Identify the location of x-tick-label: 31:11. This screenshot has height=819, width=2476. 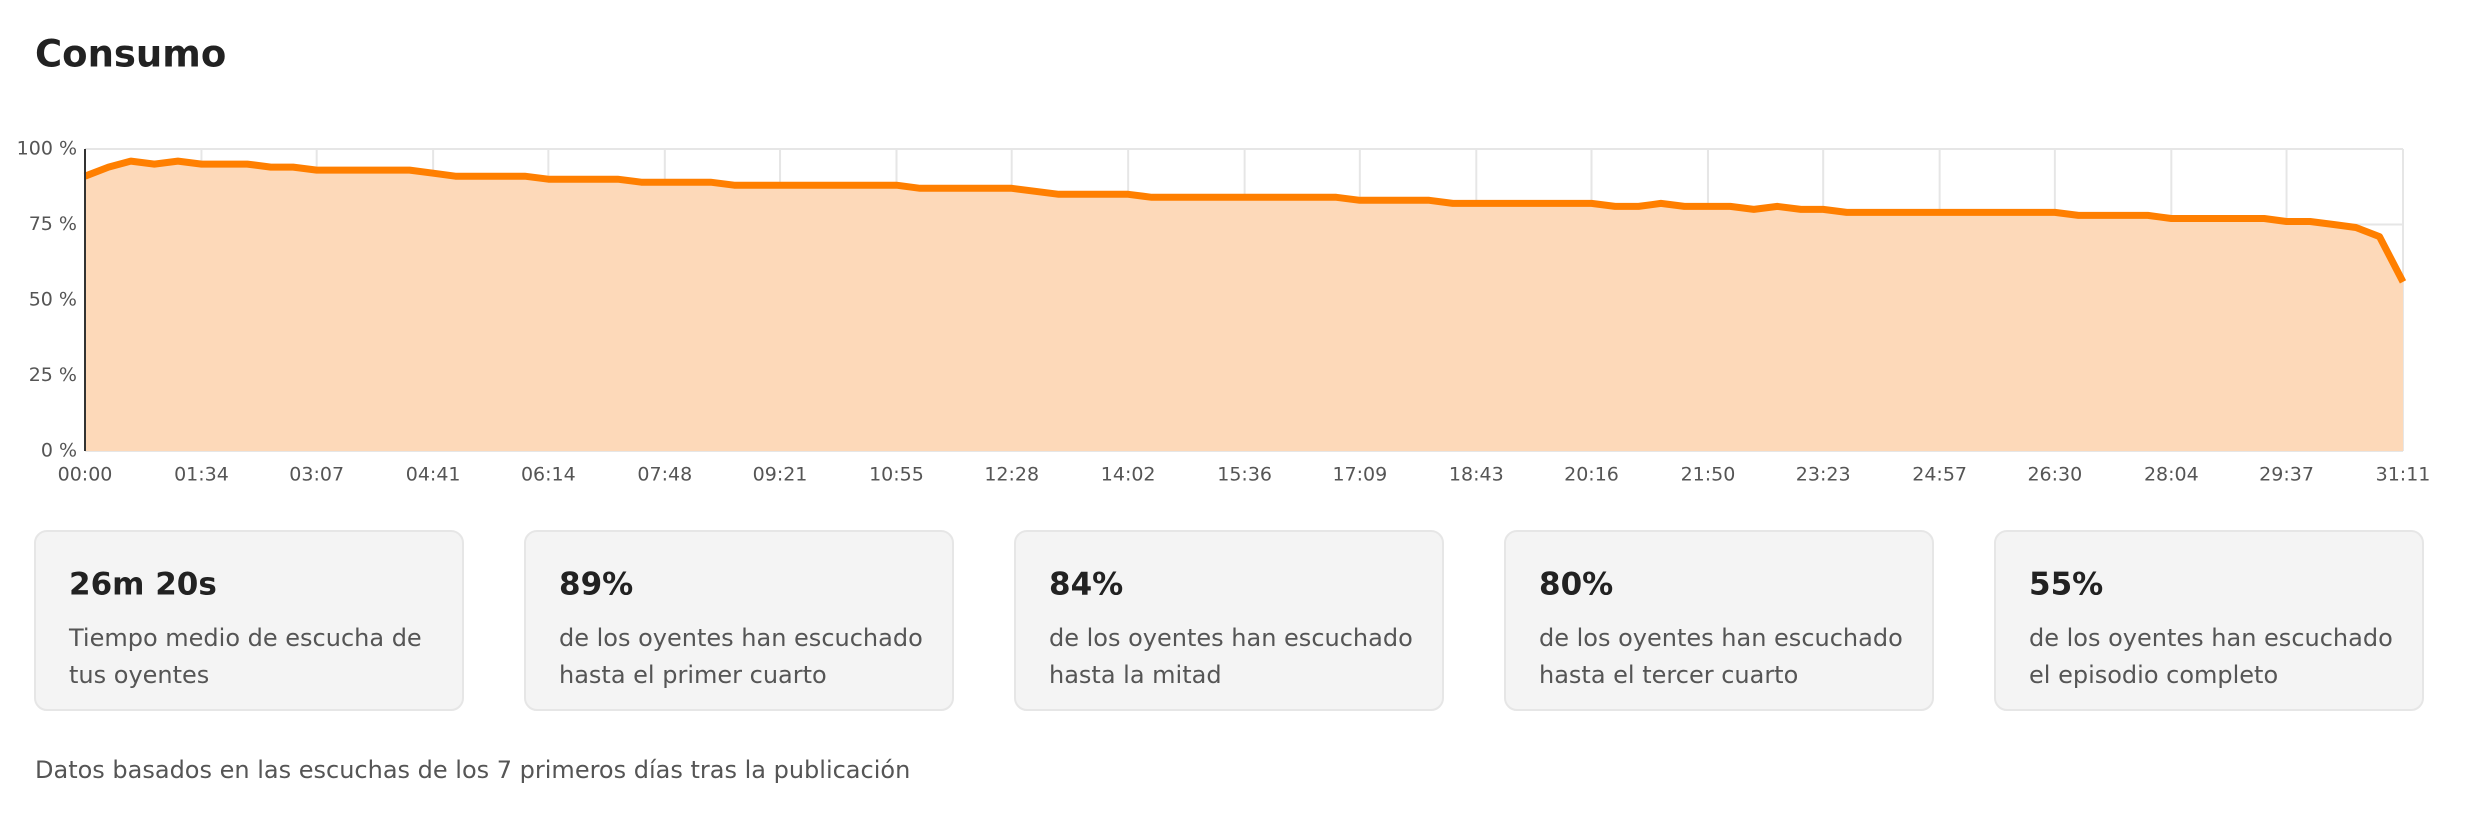
(2403, 475).